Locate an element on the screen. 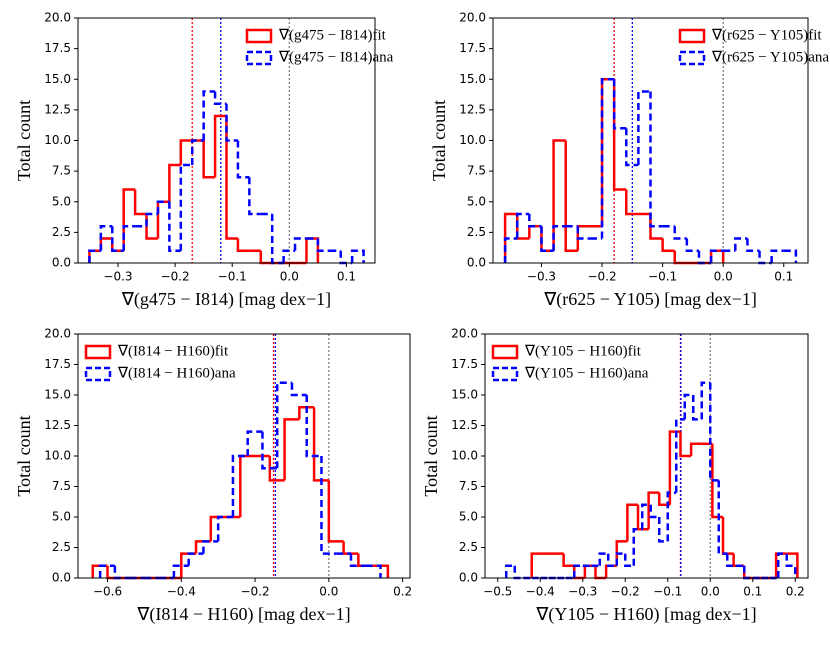 This screenshot has height=646, width=830. y-axis-label: Total count is located at coordinates (439, 140).